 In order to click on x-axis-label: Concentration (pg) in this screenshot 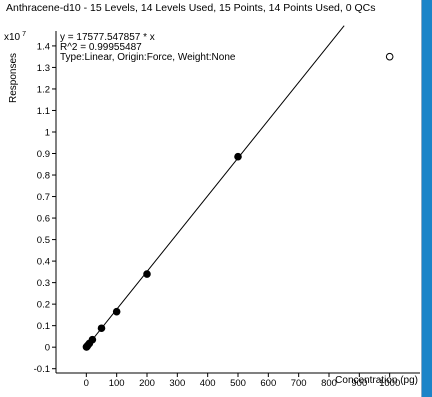, I will do `click(376, 380)`.